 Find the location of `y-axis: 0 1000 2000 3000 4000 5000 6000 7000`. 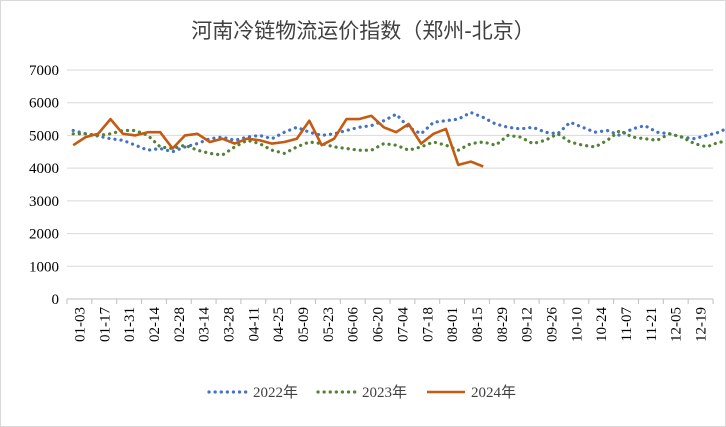

y-axis: 0 1000 2000 3000 4000 5000 6000 7000 is located at coordinates (44, 185).